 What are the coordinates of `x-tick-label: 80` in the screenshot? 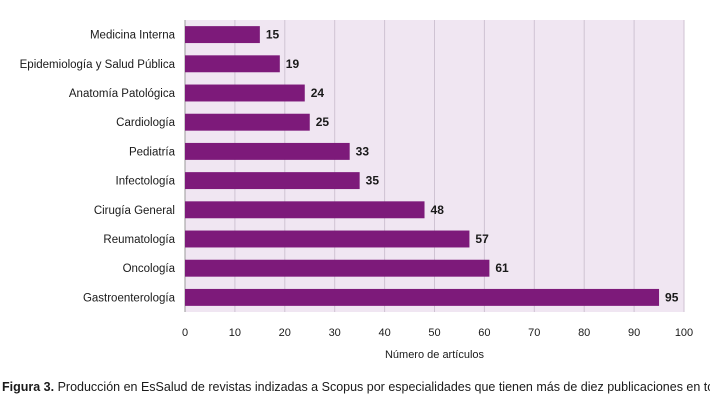 It's located at (584, 333).